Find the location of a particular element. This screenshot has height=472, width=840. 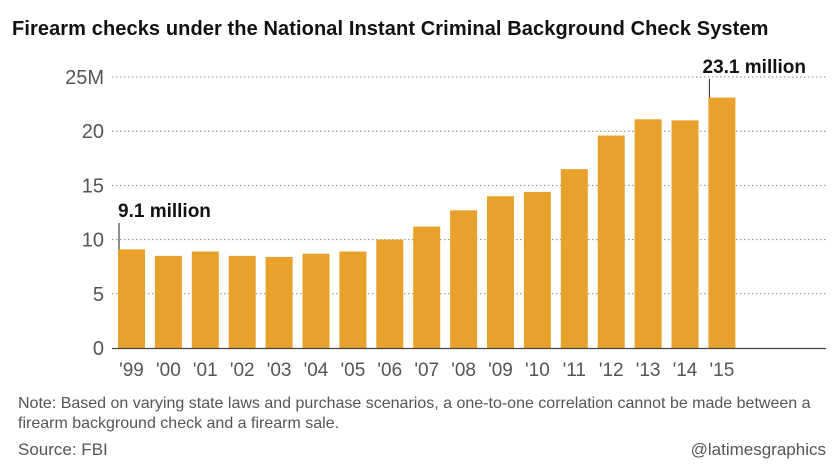

x-tick-label: '06 is located at coordinates (389, 370).